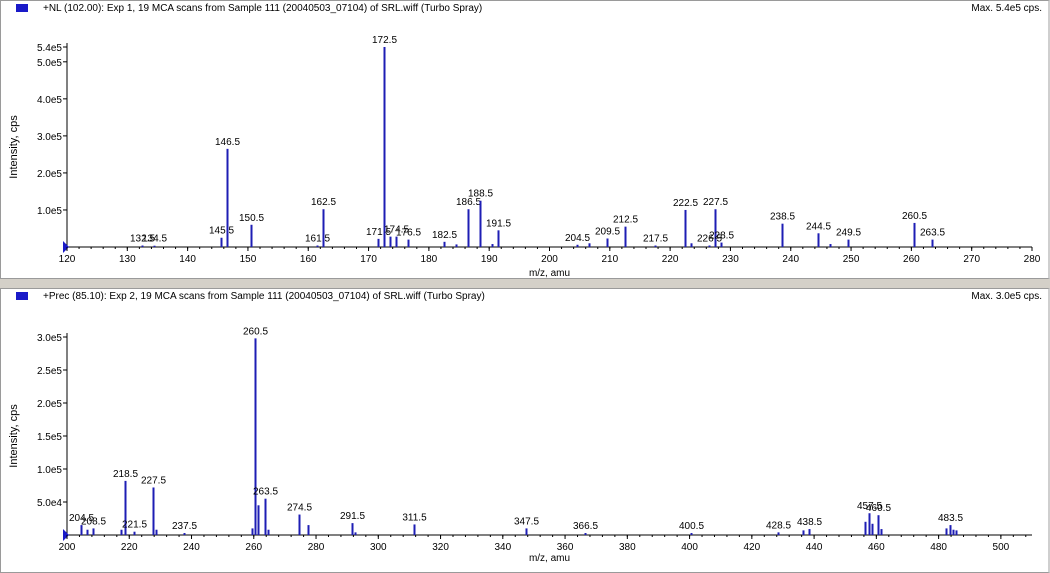  What do you see at coordinates (778, 525) in the screenshot?
I see `peak-label: 428.5` at bounding box center [778, 525].